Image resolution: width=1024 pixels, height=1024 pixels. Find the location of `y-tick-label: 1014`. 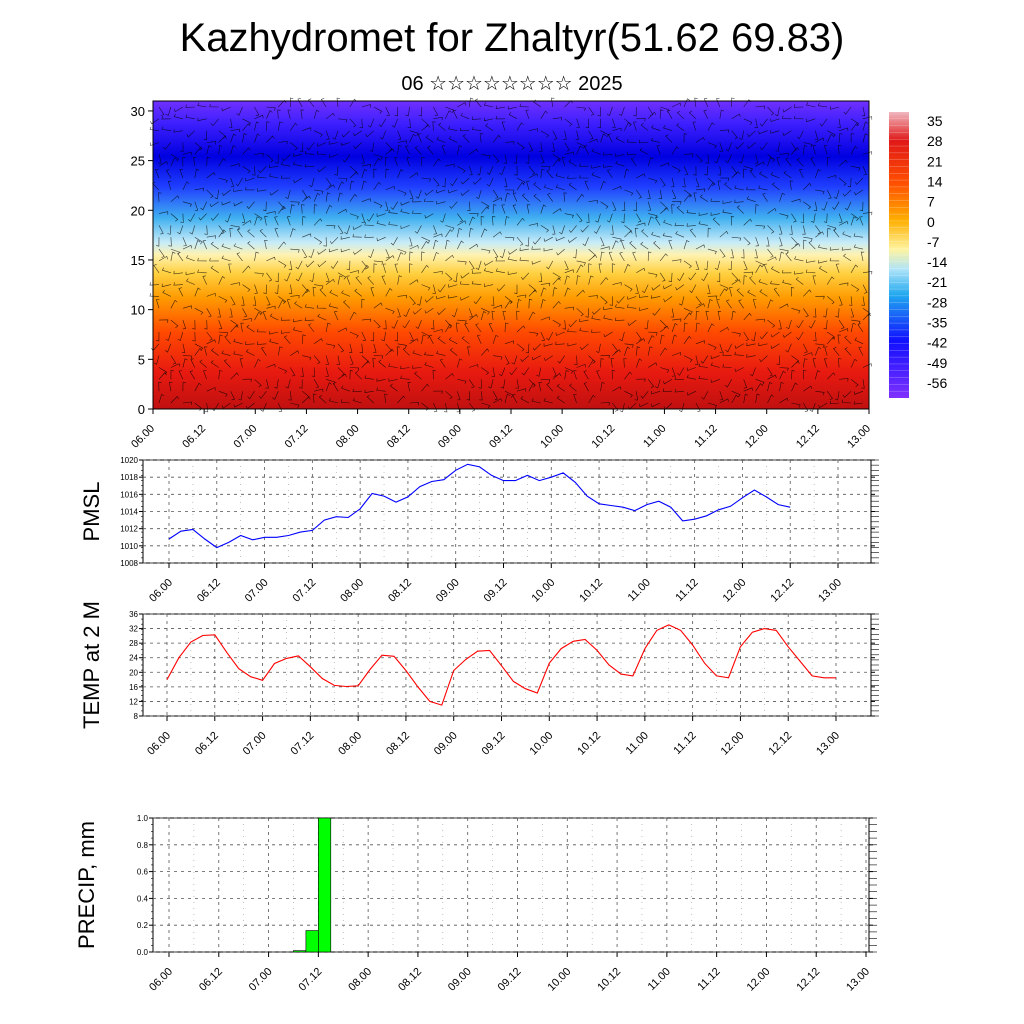

y-tick-label: 1014 is located at coordinates (129, 512).